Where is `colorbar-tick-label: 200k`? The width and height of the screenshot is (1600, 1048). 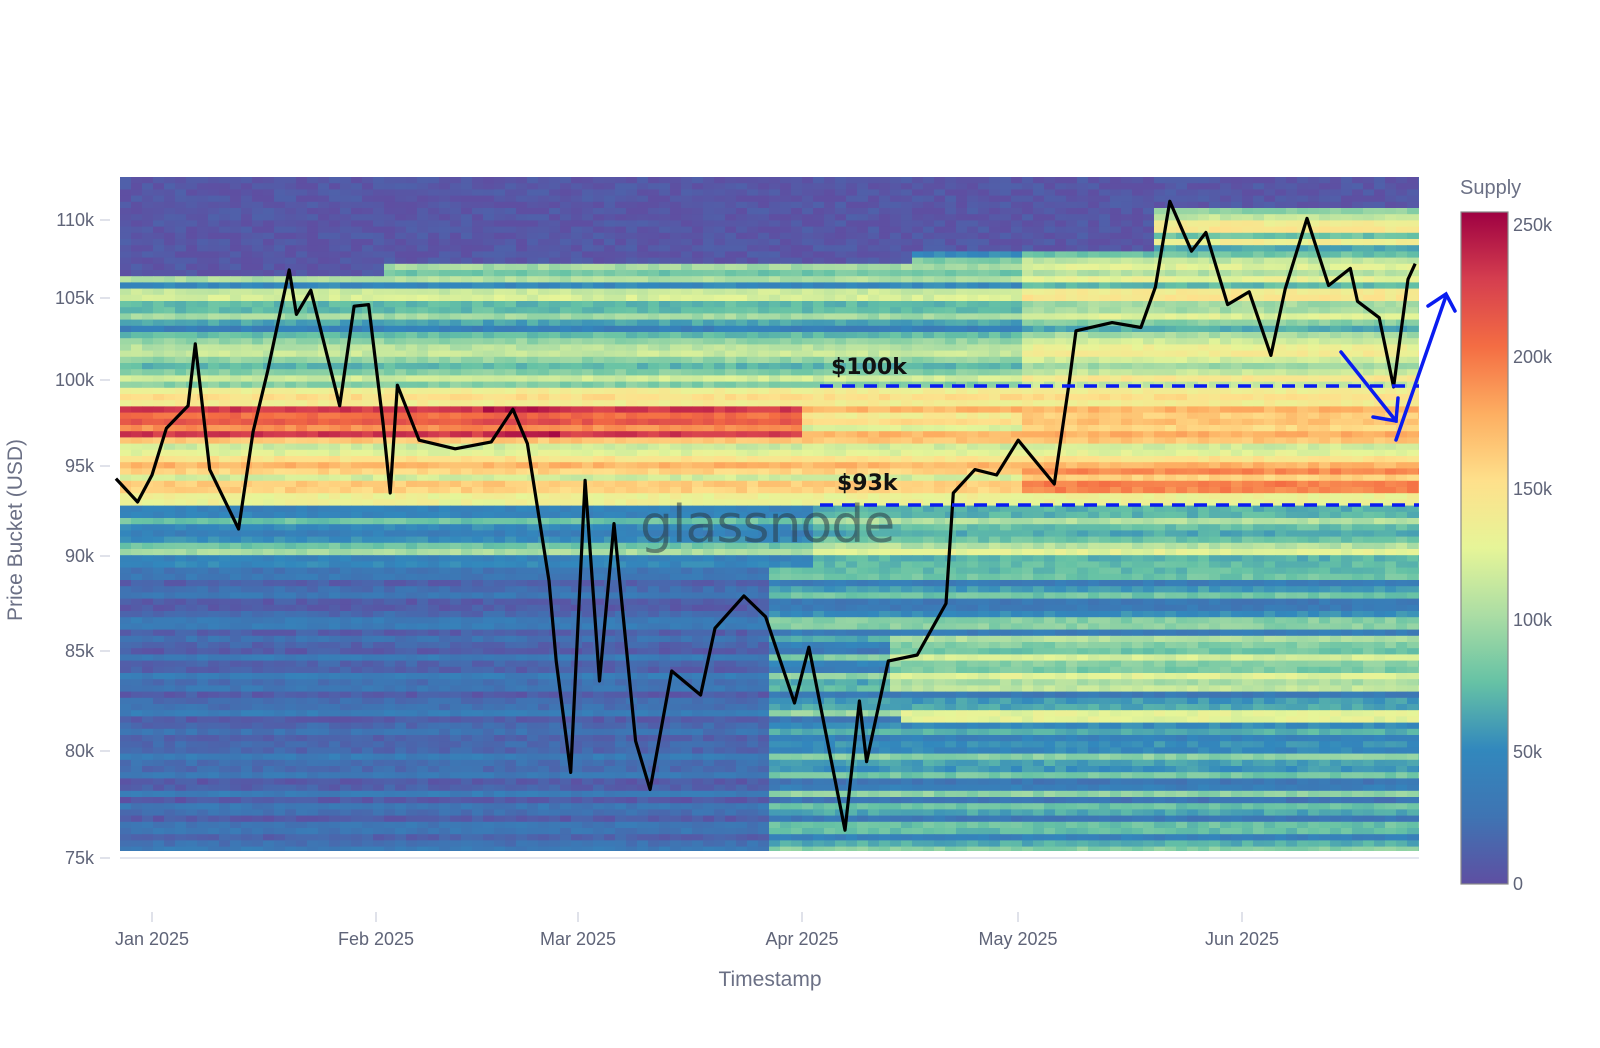 colorbar-tick-label: 200k is located at coordinates (1533, 357).